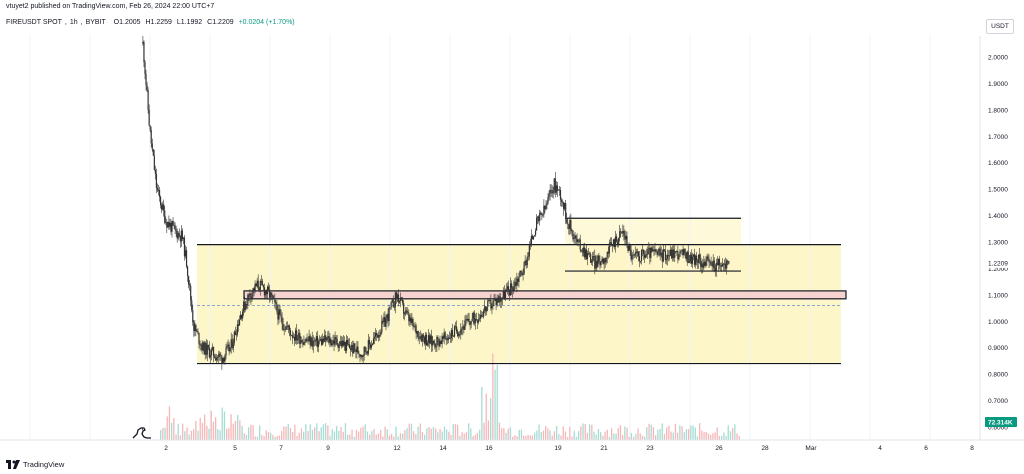 This screenshot has width=1024, height=474. Describe the element at coordinates (73, 22) in the screenshot. I see `interval: 1h` at that location.